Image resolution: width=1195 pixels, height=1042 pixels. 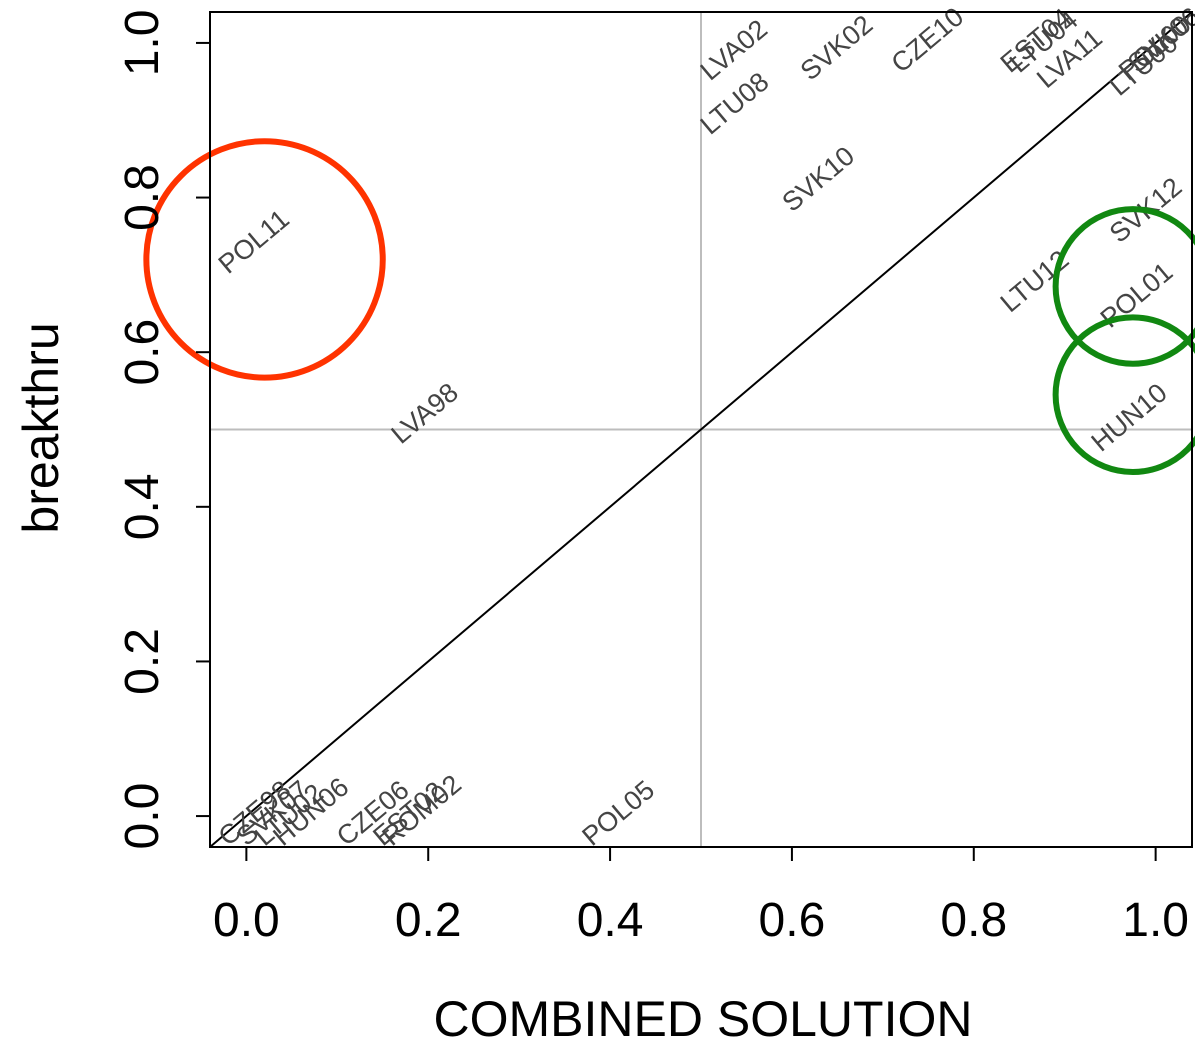 What do you see at coordinates (142, 506) in the screenshot?
I see `y-tick-label: 0.4` at bounding box center [142, 506].